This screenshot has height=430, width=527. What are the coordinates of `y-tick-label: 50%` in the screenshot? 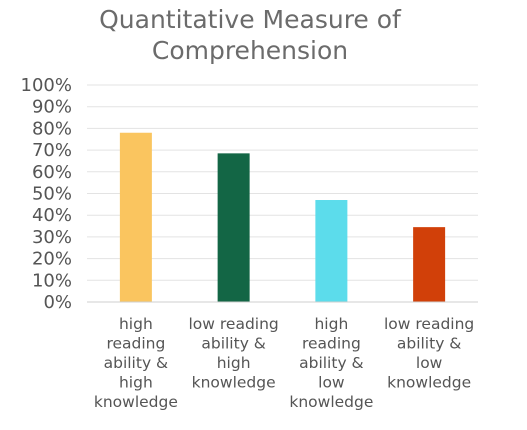 It's located at (52, 194).